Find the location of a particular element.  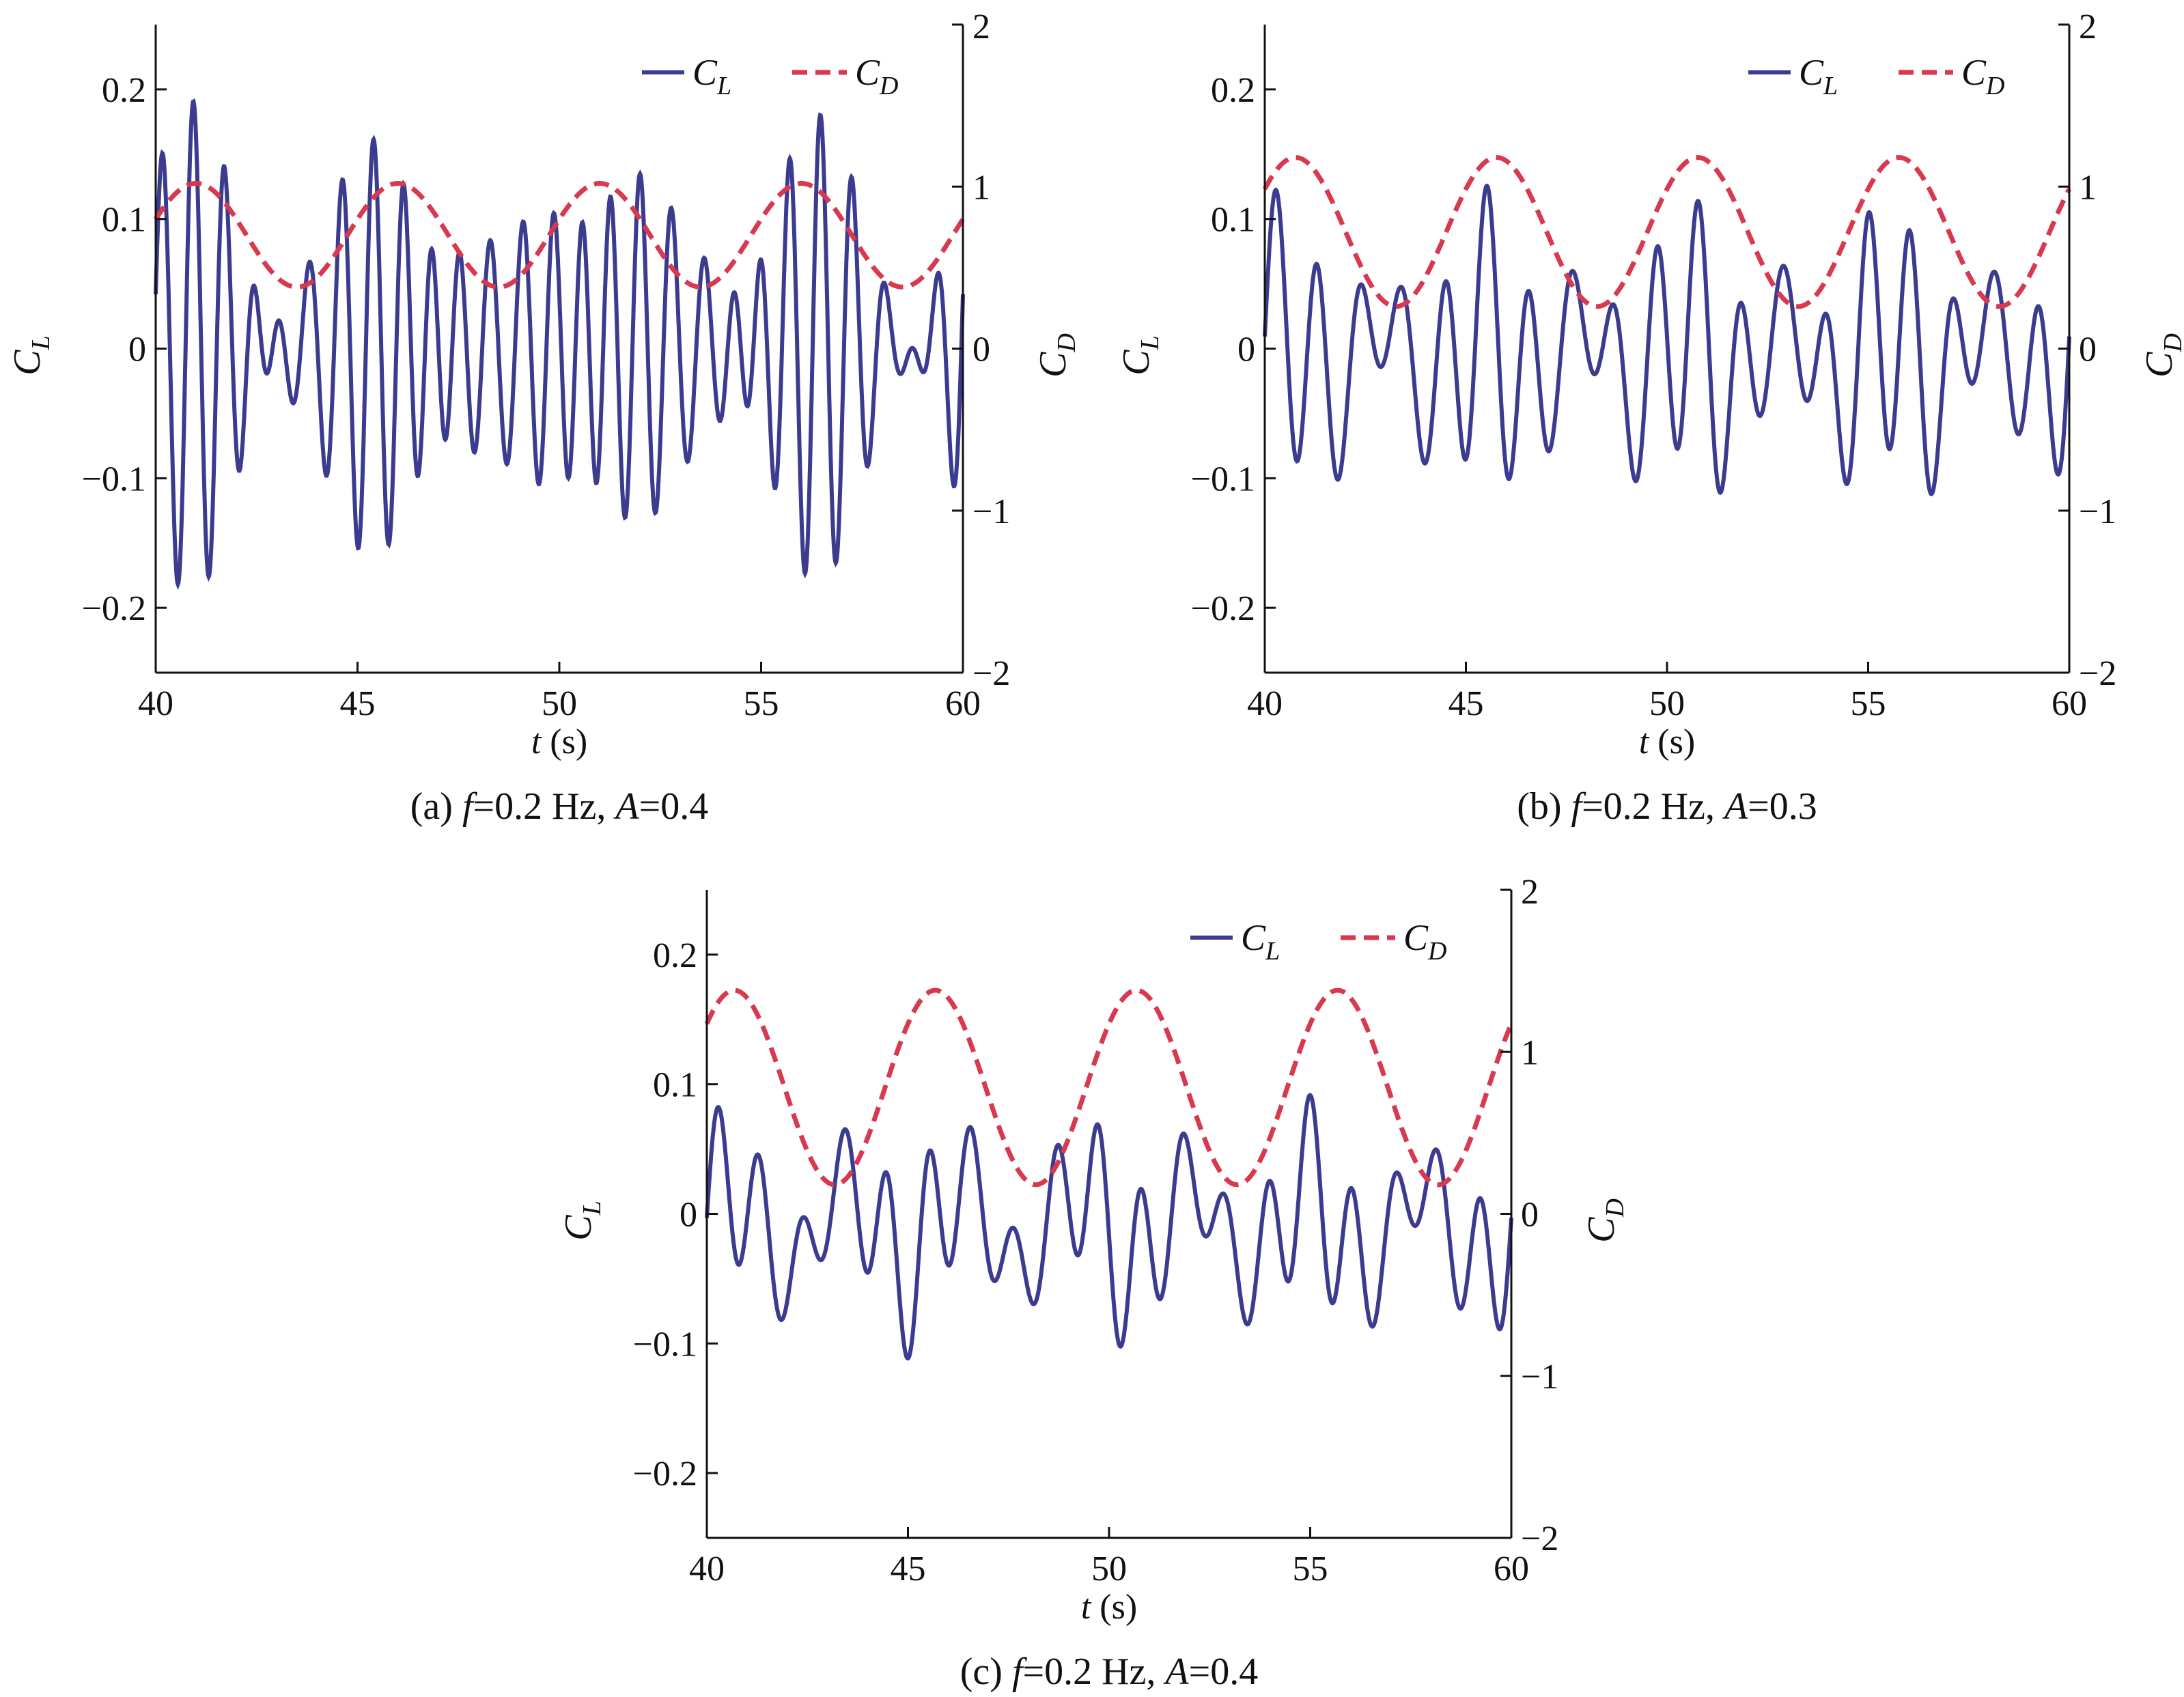

panel-caption: (a) f=0.2 Hz, A=0.4 is located at coordinates (559, 807).